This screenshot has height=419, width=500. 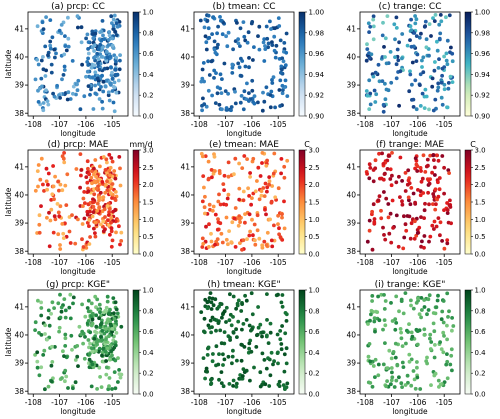 What do you see at coordinates (185, 195) in the screenshot?
I see `y-tick-label: 40` at bounding box center [185, 195].